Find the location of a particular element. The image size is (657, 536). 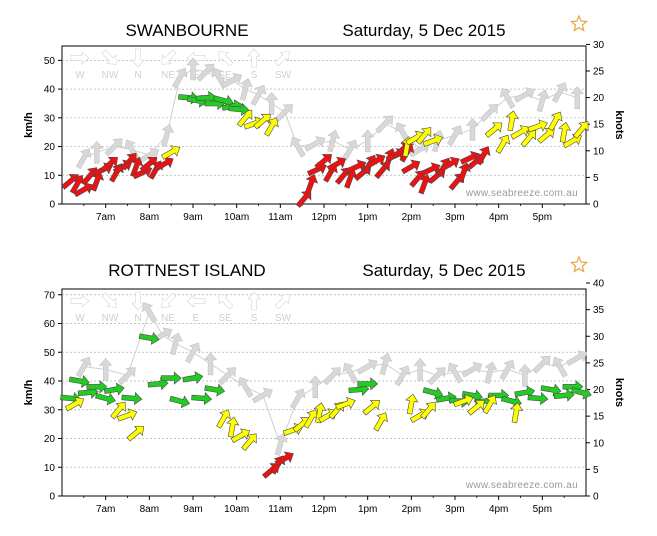

y-tick-label: 40 is located at coordinates (50, 382).